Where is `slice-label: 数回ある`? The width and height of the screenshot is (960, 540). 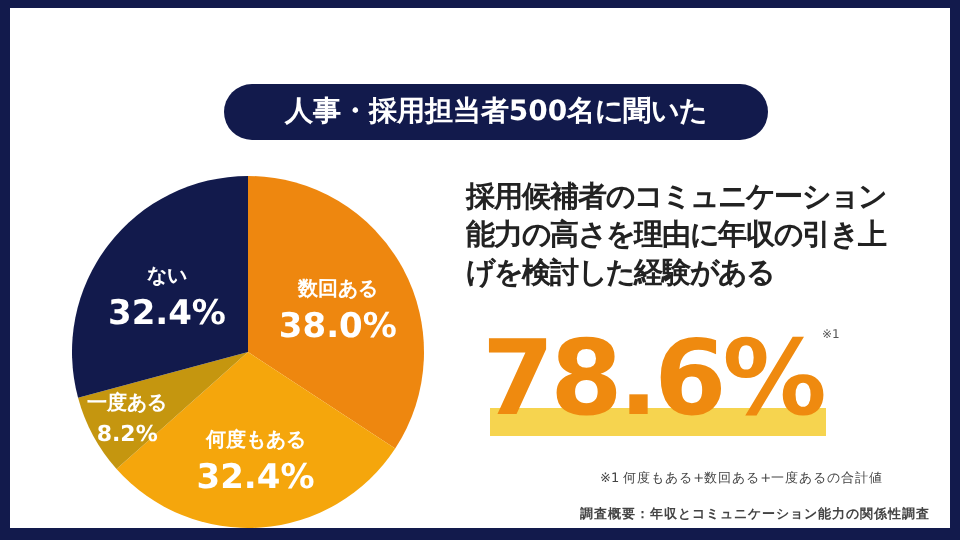 slice-label: 数回ある is located at coordinates (336, 289).